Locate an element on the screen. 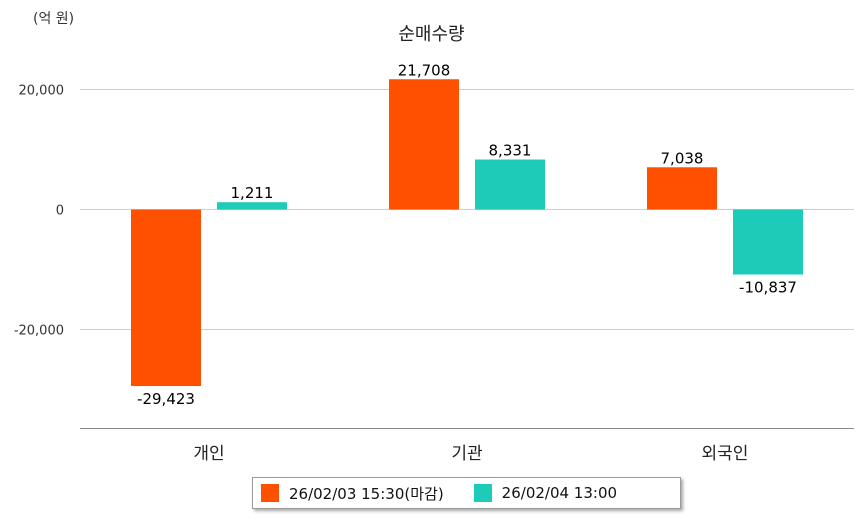  data-label: 1,211 is located at coordinates (252, 193).